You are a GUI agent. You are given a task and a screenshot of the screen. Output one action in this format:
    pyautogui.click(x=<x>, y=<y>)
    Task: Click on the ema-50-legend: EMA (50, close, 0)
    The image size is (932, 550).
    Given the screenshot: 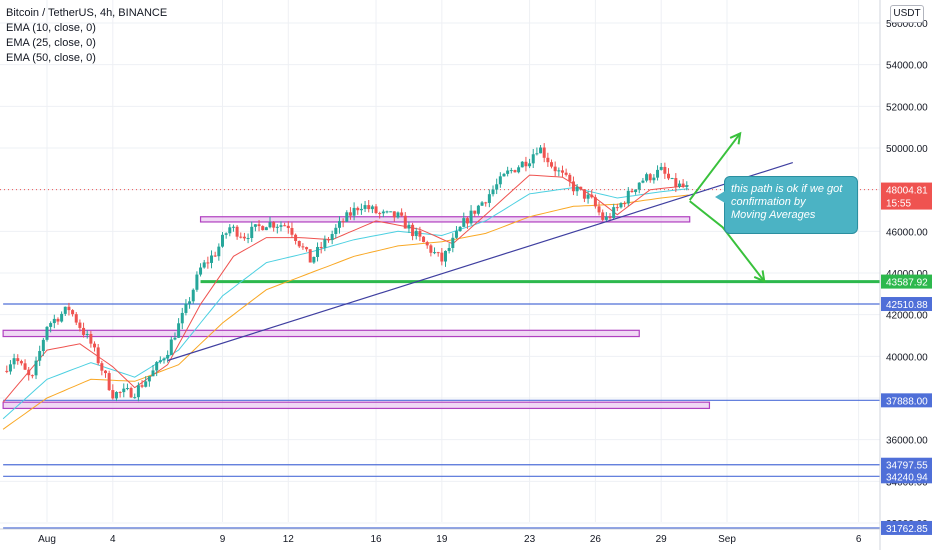 What is the action you would take?
    pyautogui.click(x=51, y=58)
    